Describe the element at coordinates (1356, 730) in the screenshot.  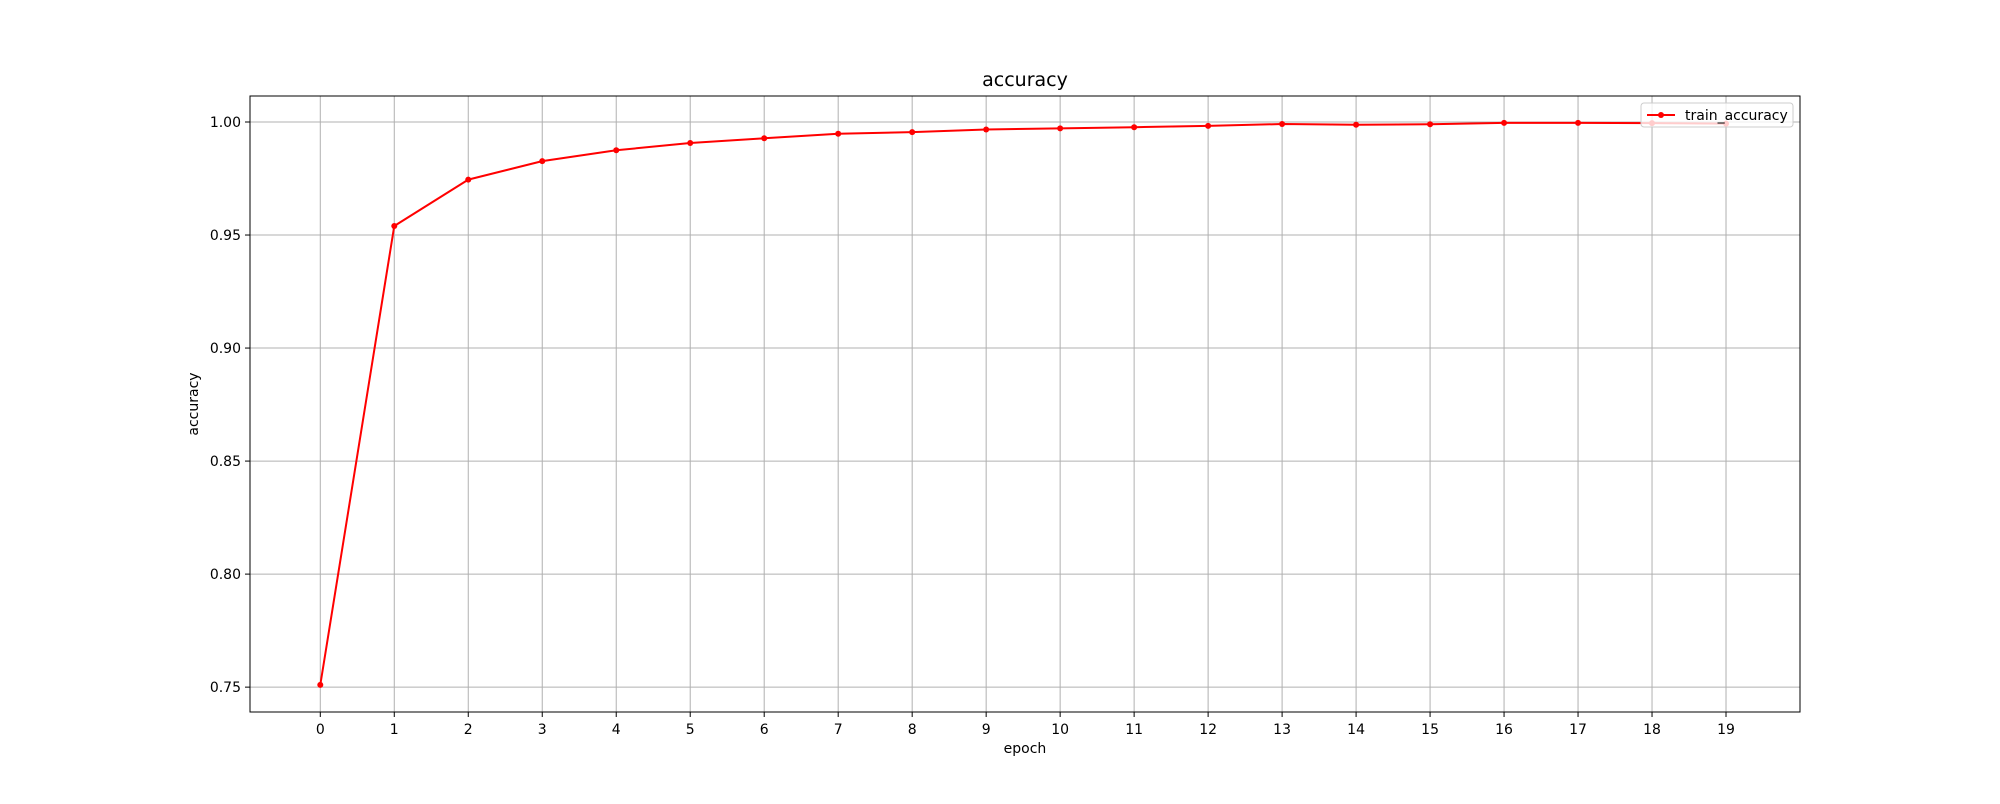
I see `x-tick-label: 14` at that location.